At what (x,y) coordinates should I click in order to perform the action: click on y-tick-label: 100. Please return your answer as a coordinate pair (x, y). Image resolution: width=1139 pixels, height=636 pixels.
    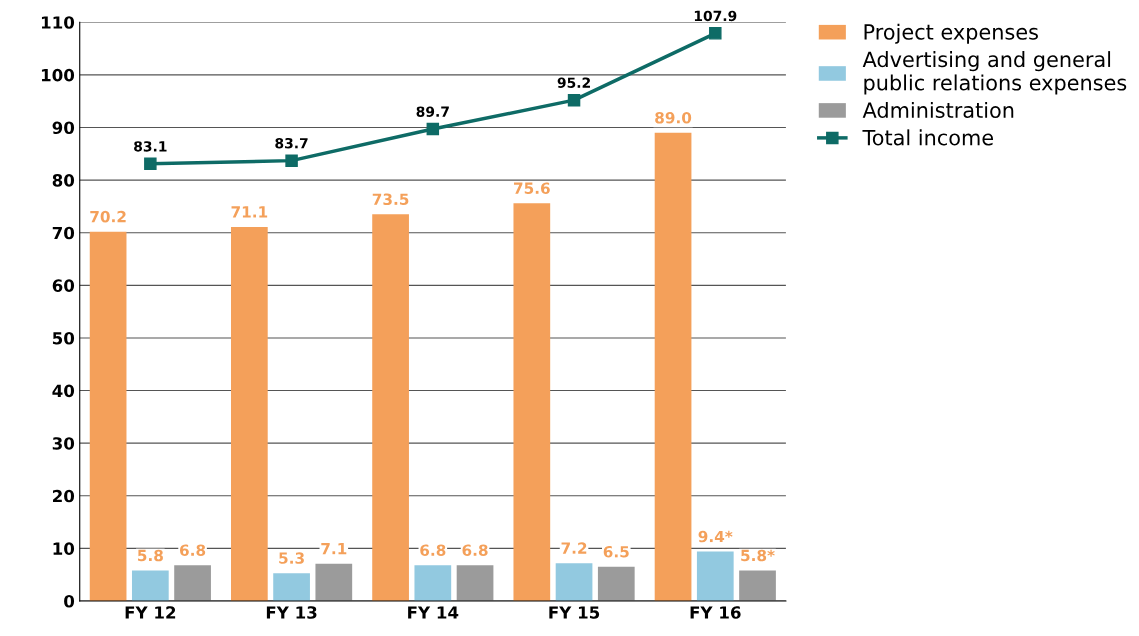
    Looking at the image, I should click on (58, 75).